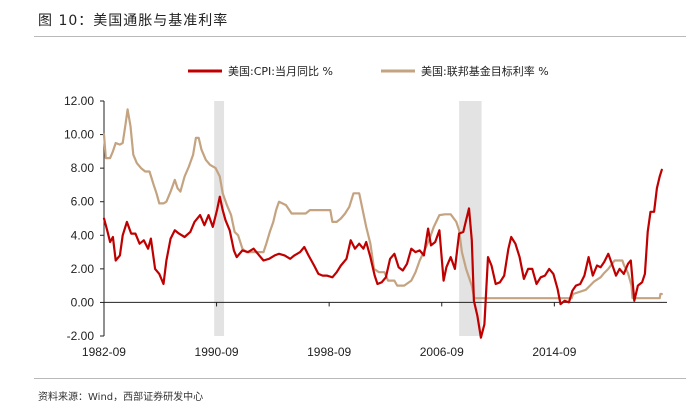  Describe the element at coordinates (219, 218) in the screenshot. I see `recession-band` at that location.